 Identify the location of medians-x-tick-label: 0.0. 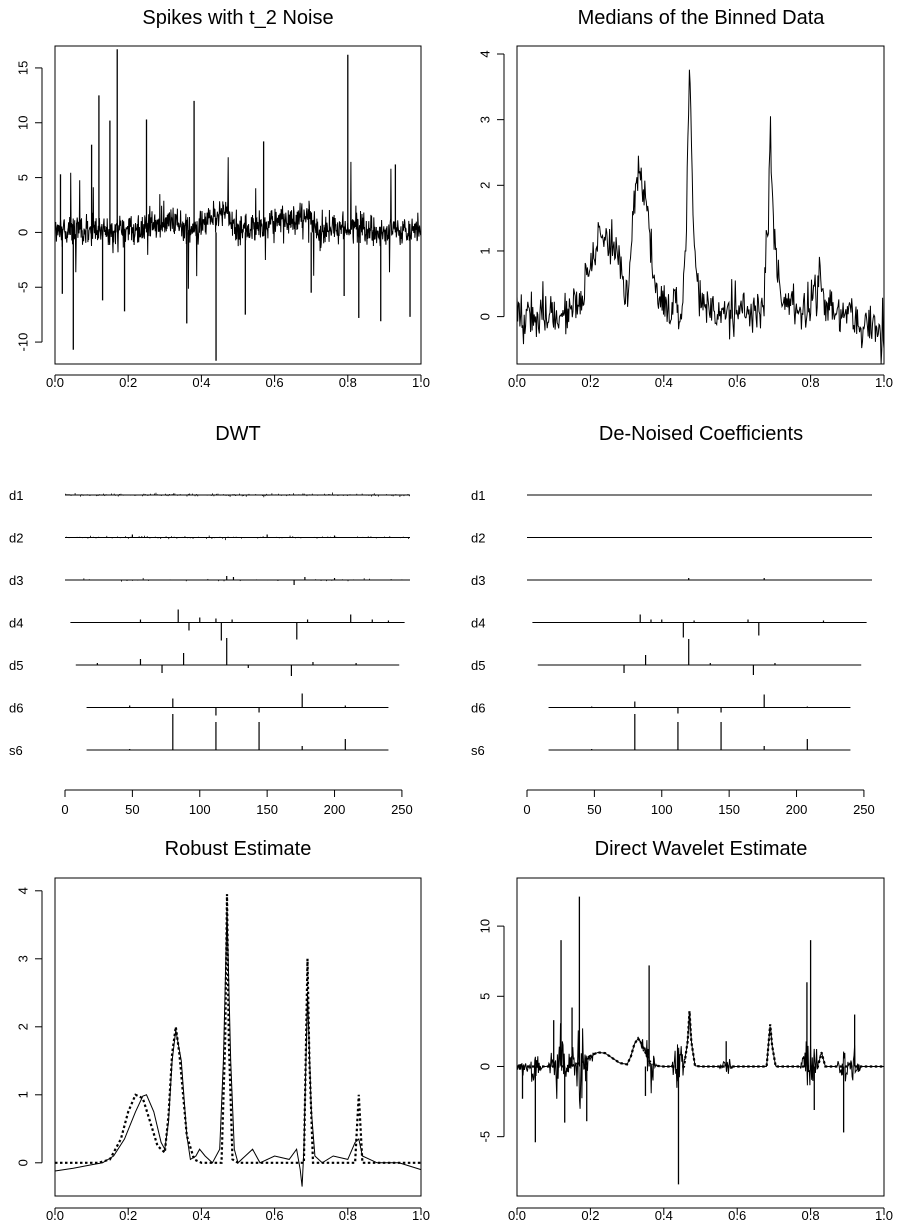
(517, 382).